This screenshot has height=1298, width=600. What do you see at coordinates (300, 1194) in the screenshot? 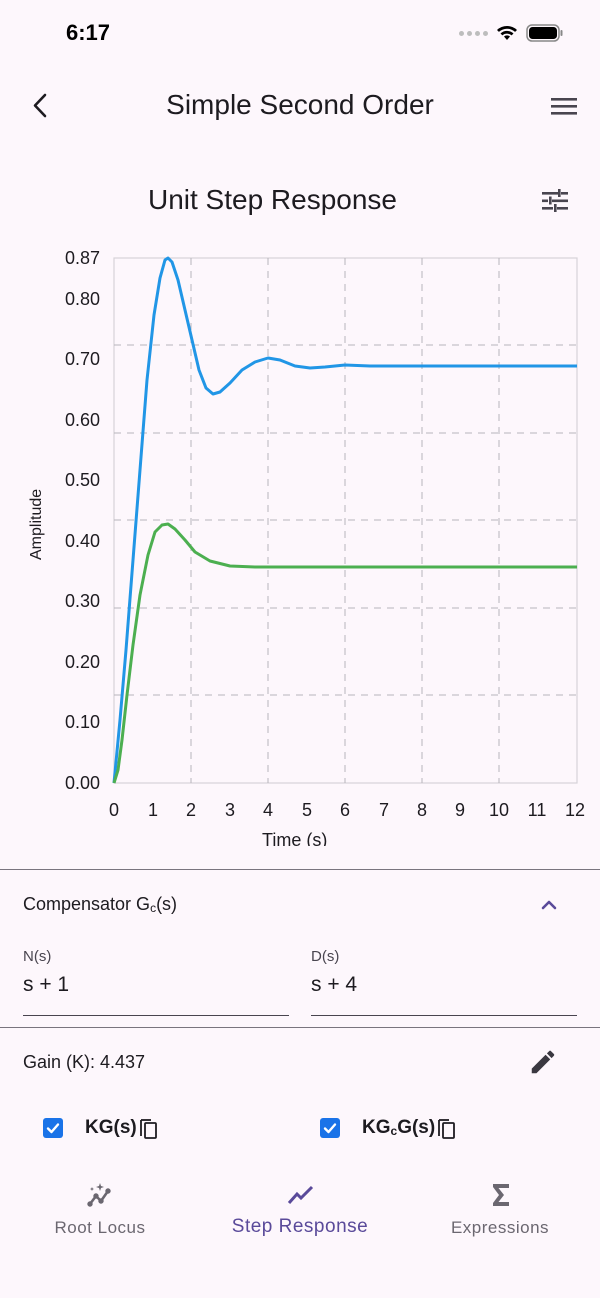
I see `step-response-icon` at bounding box center [300, 1194].